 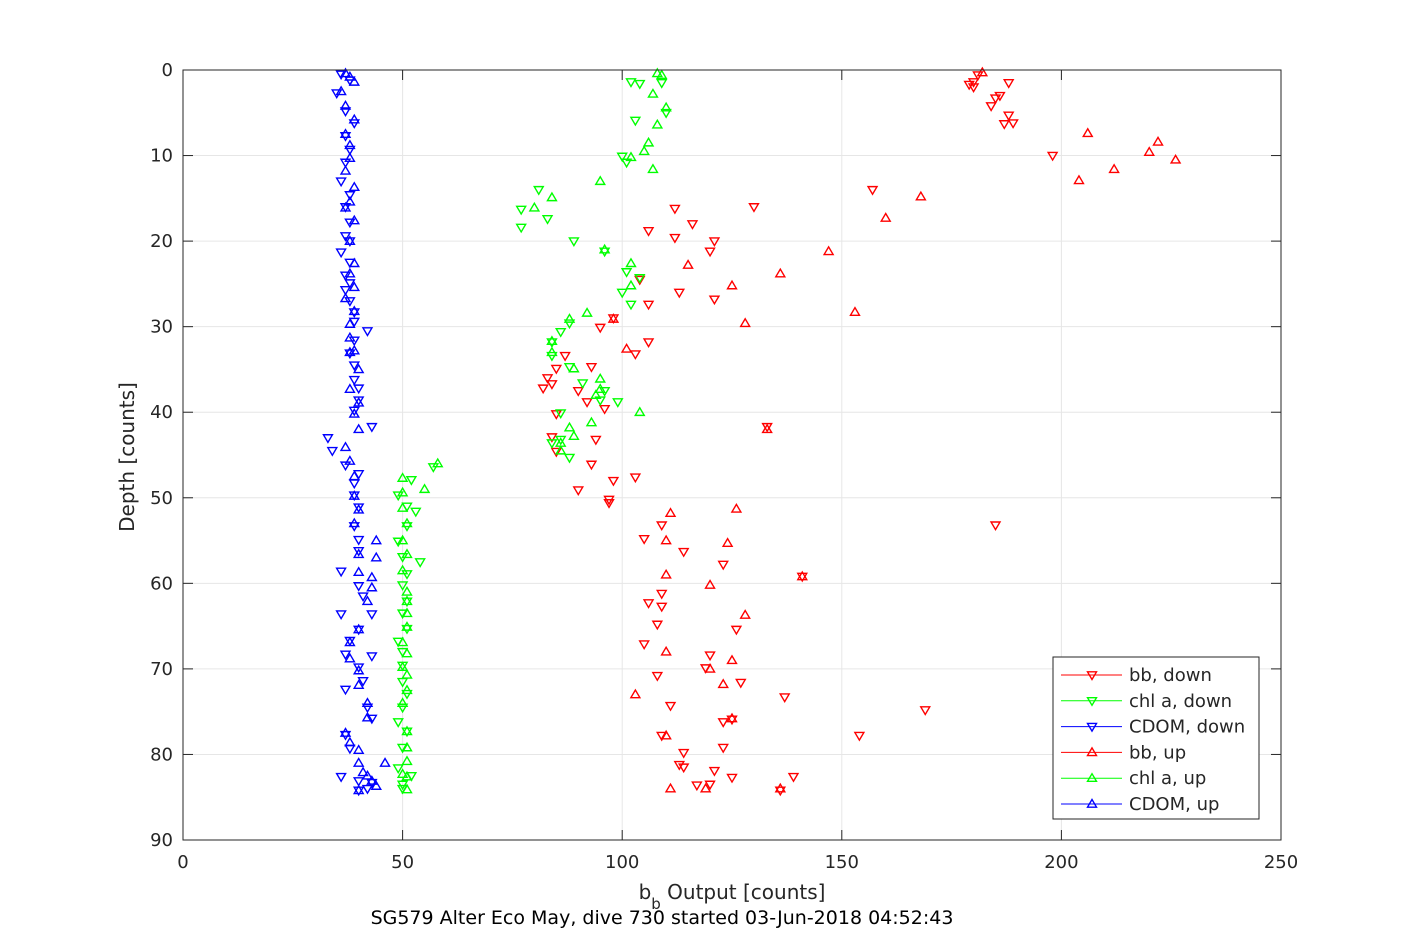 I want to click on legend-box, so click(x=1156, y=738).